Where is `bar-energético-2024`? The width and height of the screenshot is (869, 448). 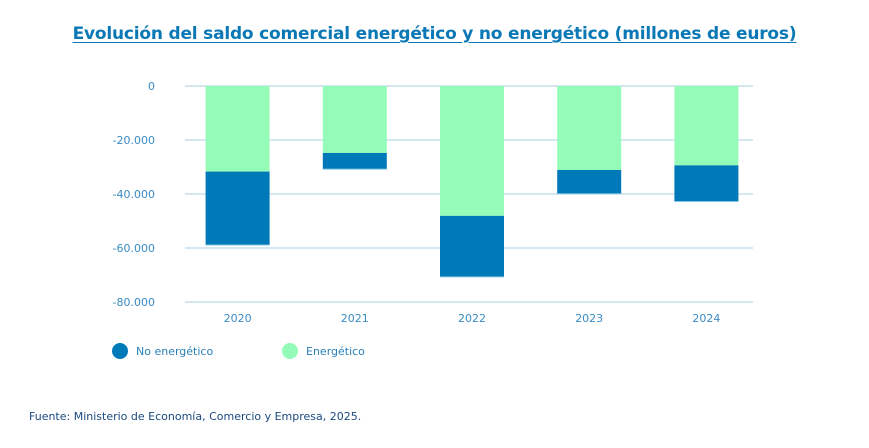
bar-energético-2024 is located at coordinates (706, 126).